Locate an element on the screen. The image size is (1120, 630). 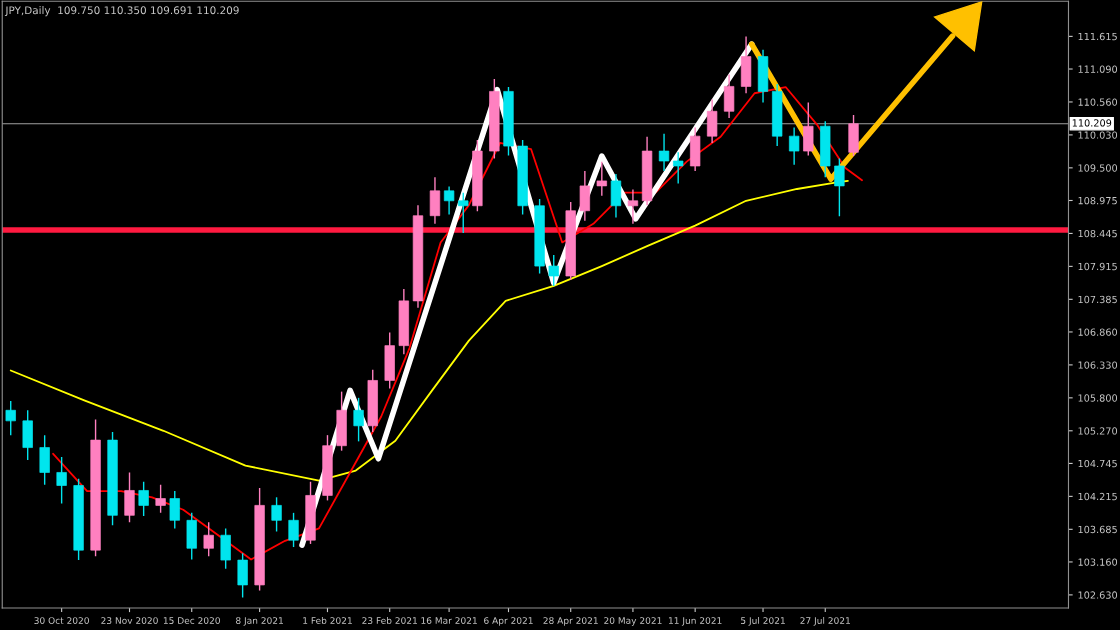
y-tick-label: 106.330 is located at coordinates (1098, 365).